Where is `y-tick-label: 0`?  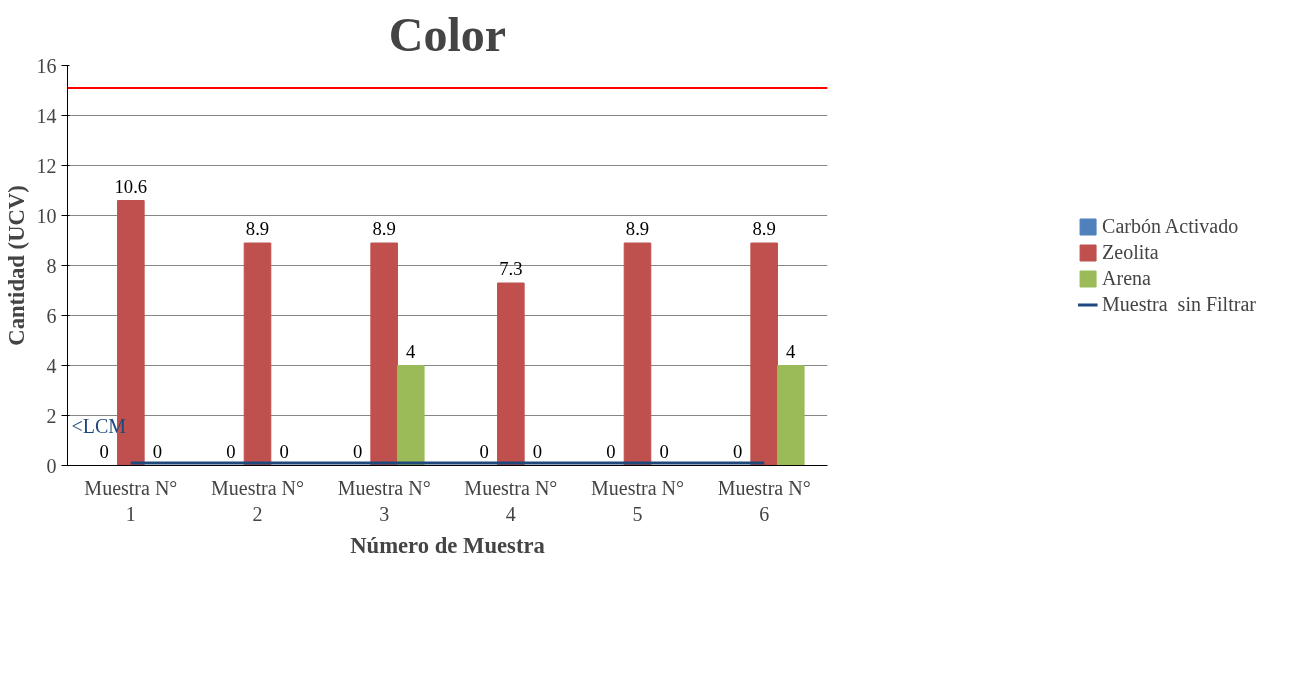
y-tick-label: 0 is located at coordinates (51, 465).